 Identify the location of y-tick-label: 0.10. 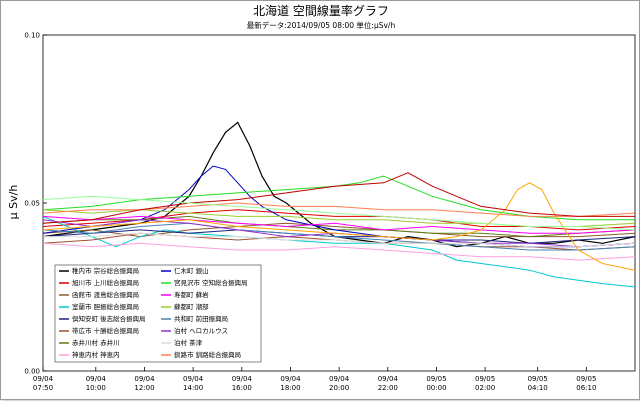
(32, 36).